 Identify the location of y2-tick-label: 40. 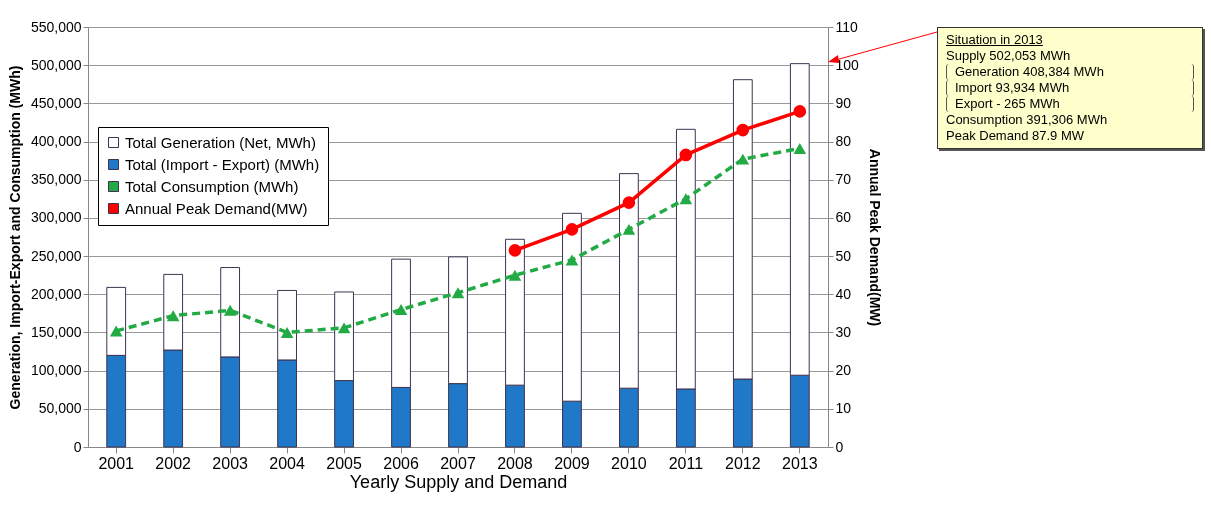
(843, 293).